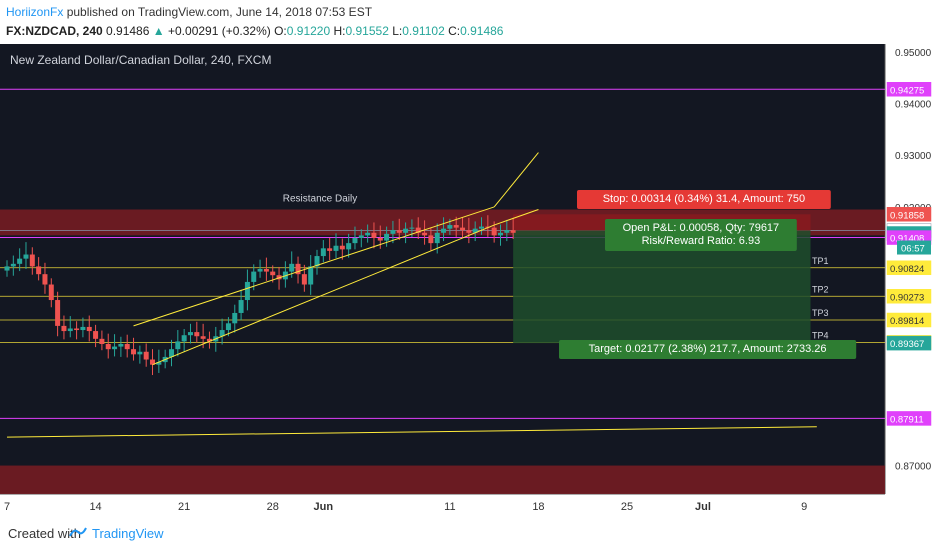 This screenshot has height=550, width=932. What do you see at coordinates (449, 507) in the screenshot?
I see `time-tick-label: 11` at bounding box center [449, 507].